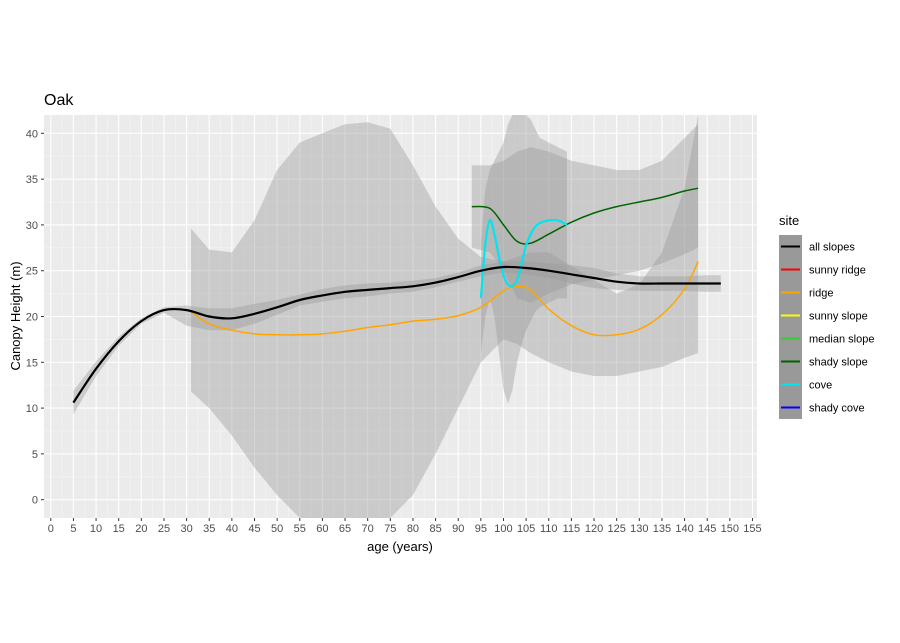 The width and height of the screenshot is (900, 643). What do you see at coordinates (503, 529) in the screenshot?
I see `x-tick-label: 100` at bounding box center [503, 529].